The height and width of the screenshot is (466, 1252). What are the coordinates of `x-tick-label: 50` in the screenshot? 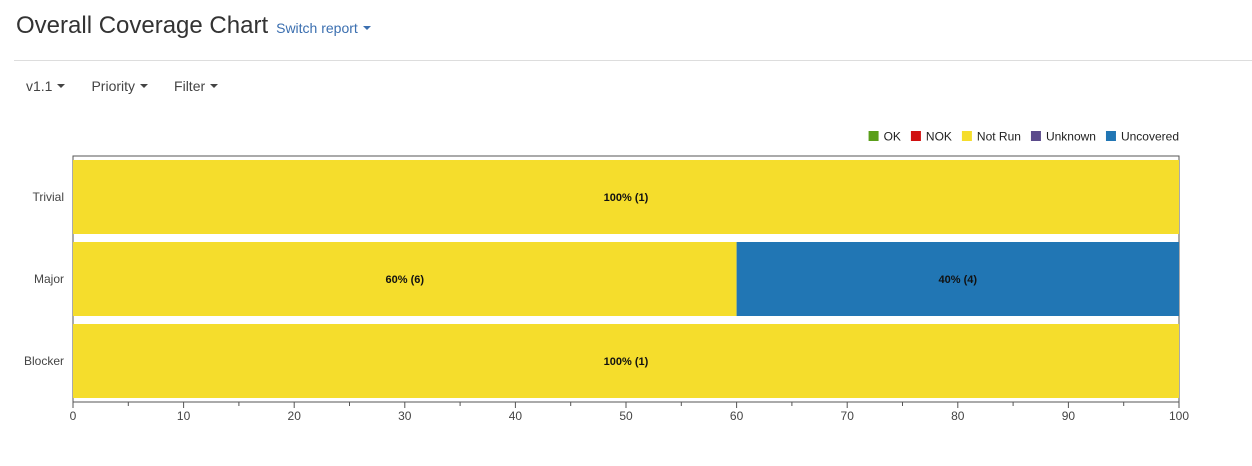 It's located at (626, 416).